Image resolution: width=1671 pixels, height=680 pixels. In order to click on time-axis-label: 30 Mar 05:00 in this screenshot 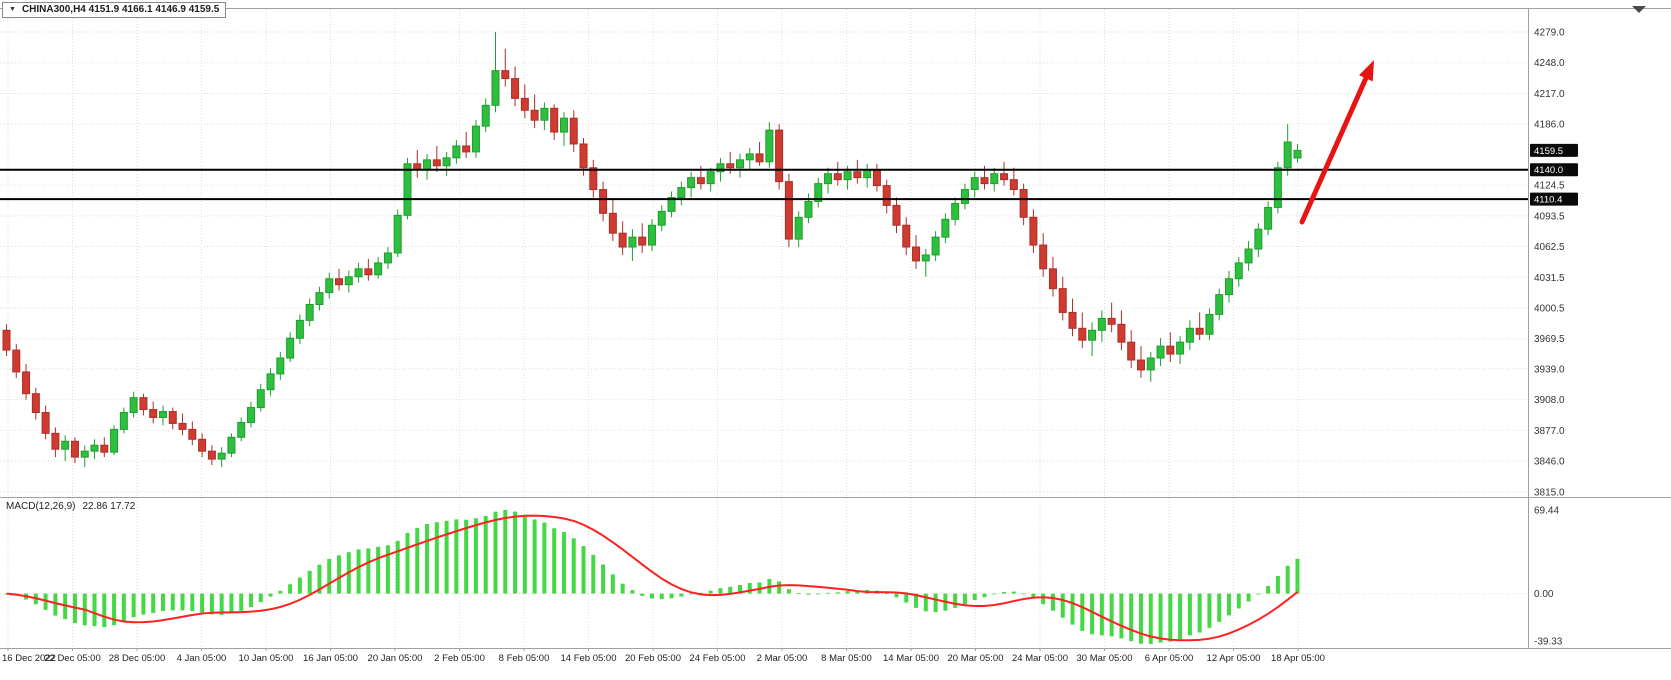, I will do `click(1105, 658)`.